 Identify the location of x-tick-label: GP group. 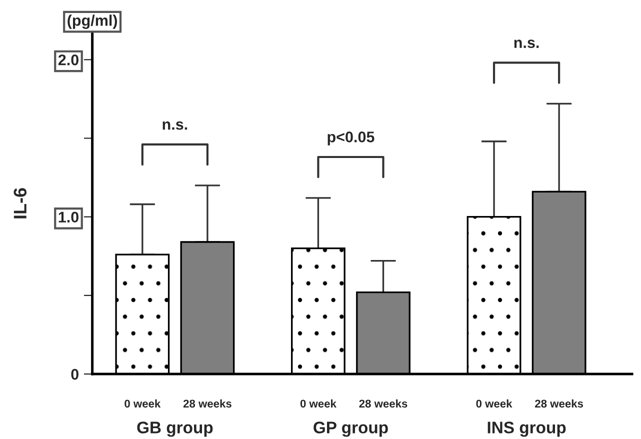
(351, 429).